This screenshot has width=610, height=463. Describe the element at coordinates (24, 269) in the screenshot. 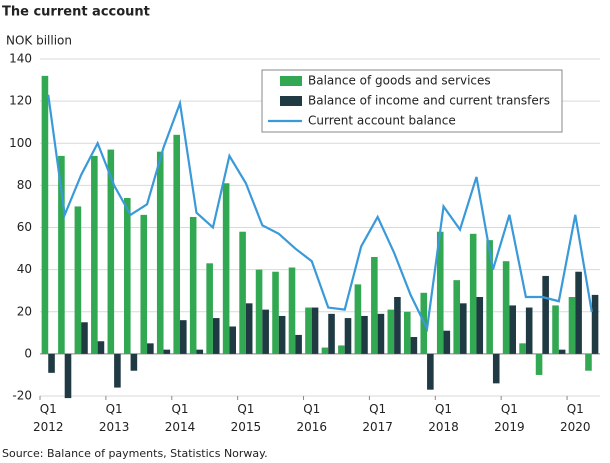

I see `y-tick-label: 40` at that location.